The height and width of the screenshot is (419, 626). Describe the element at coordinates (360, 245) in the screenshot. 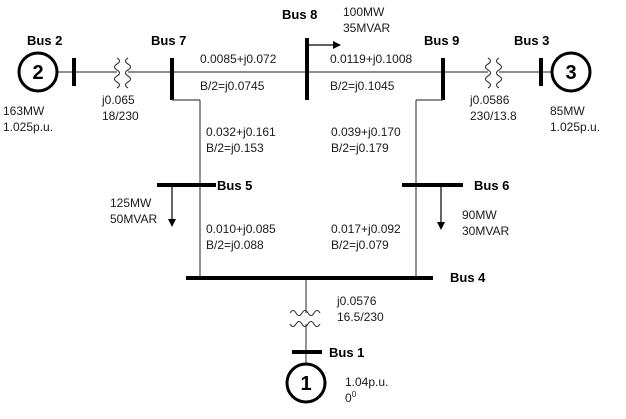

I see `line64-bhalf: B/2=j0.079` at that location.